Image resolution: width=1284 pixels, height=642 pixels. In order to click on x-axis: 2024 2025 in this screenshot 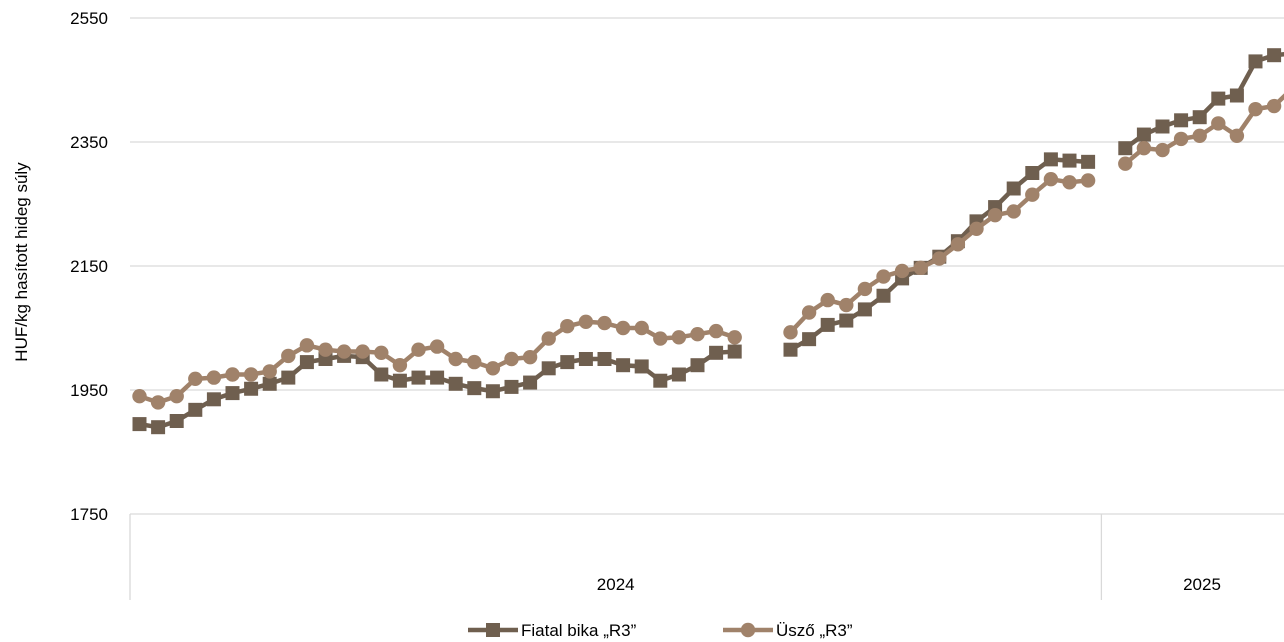, I will do `click(675, 557)`.